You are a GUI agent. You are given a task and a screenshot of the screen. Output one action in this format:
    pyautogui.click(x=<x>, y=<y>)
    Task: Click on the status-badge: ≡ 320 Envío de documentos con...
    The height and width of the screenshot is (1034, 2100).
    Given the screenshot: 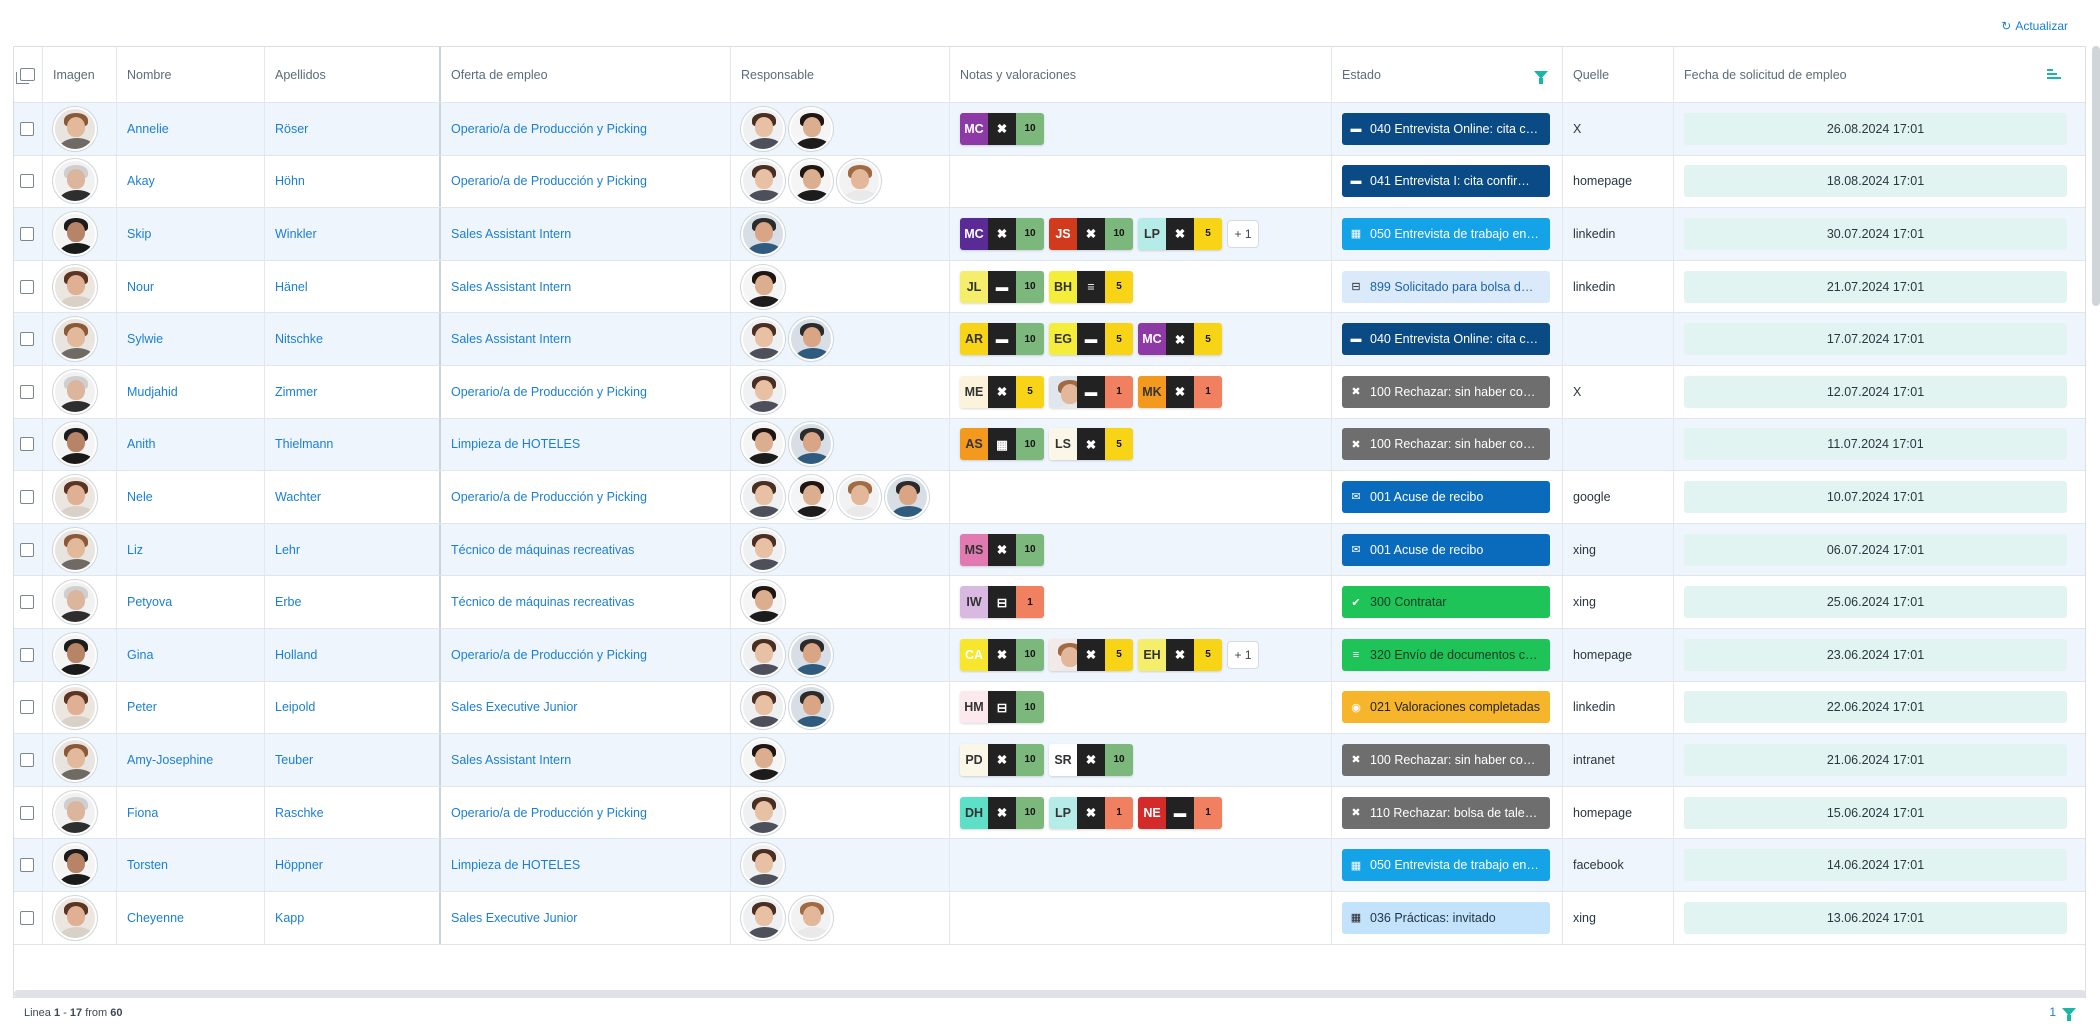 What is the action you would take?
    pyautogui.click(x=1446, y=654)
    